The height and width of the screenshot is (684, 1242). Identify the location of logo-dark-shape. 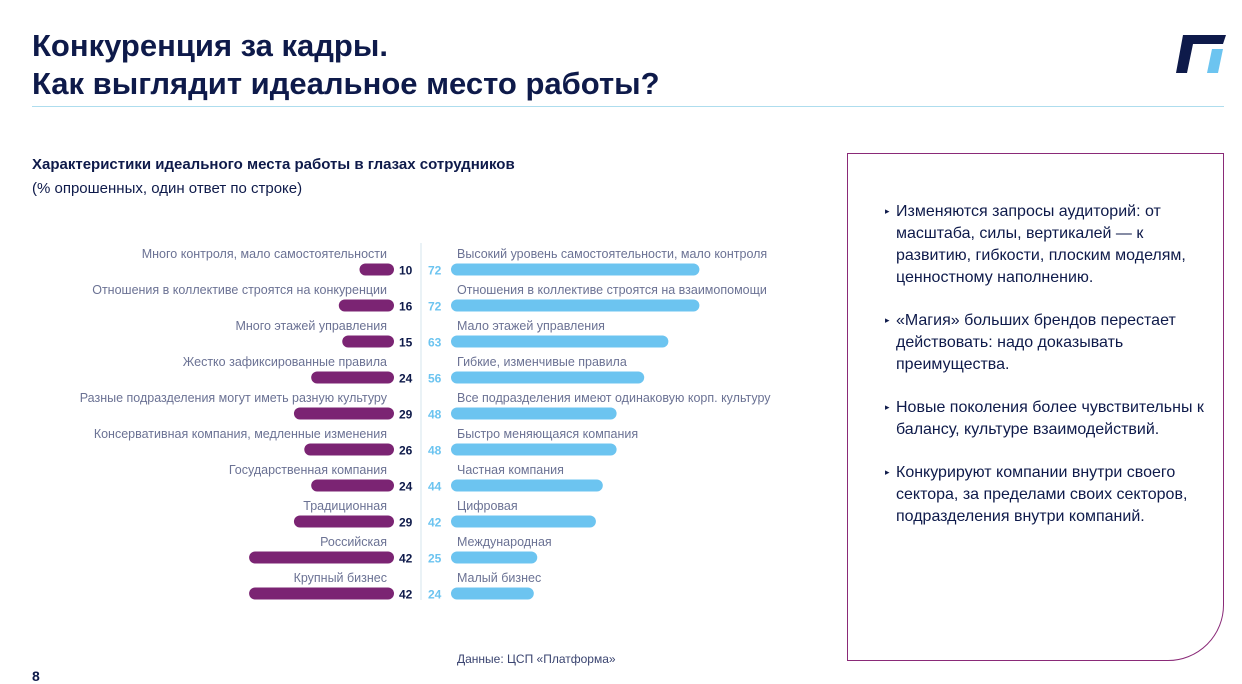
(1201, 54).